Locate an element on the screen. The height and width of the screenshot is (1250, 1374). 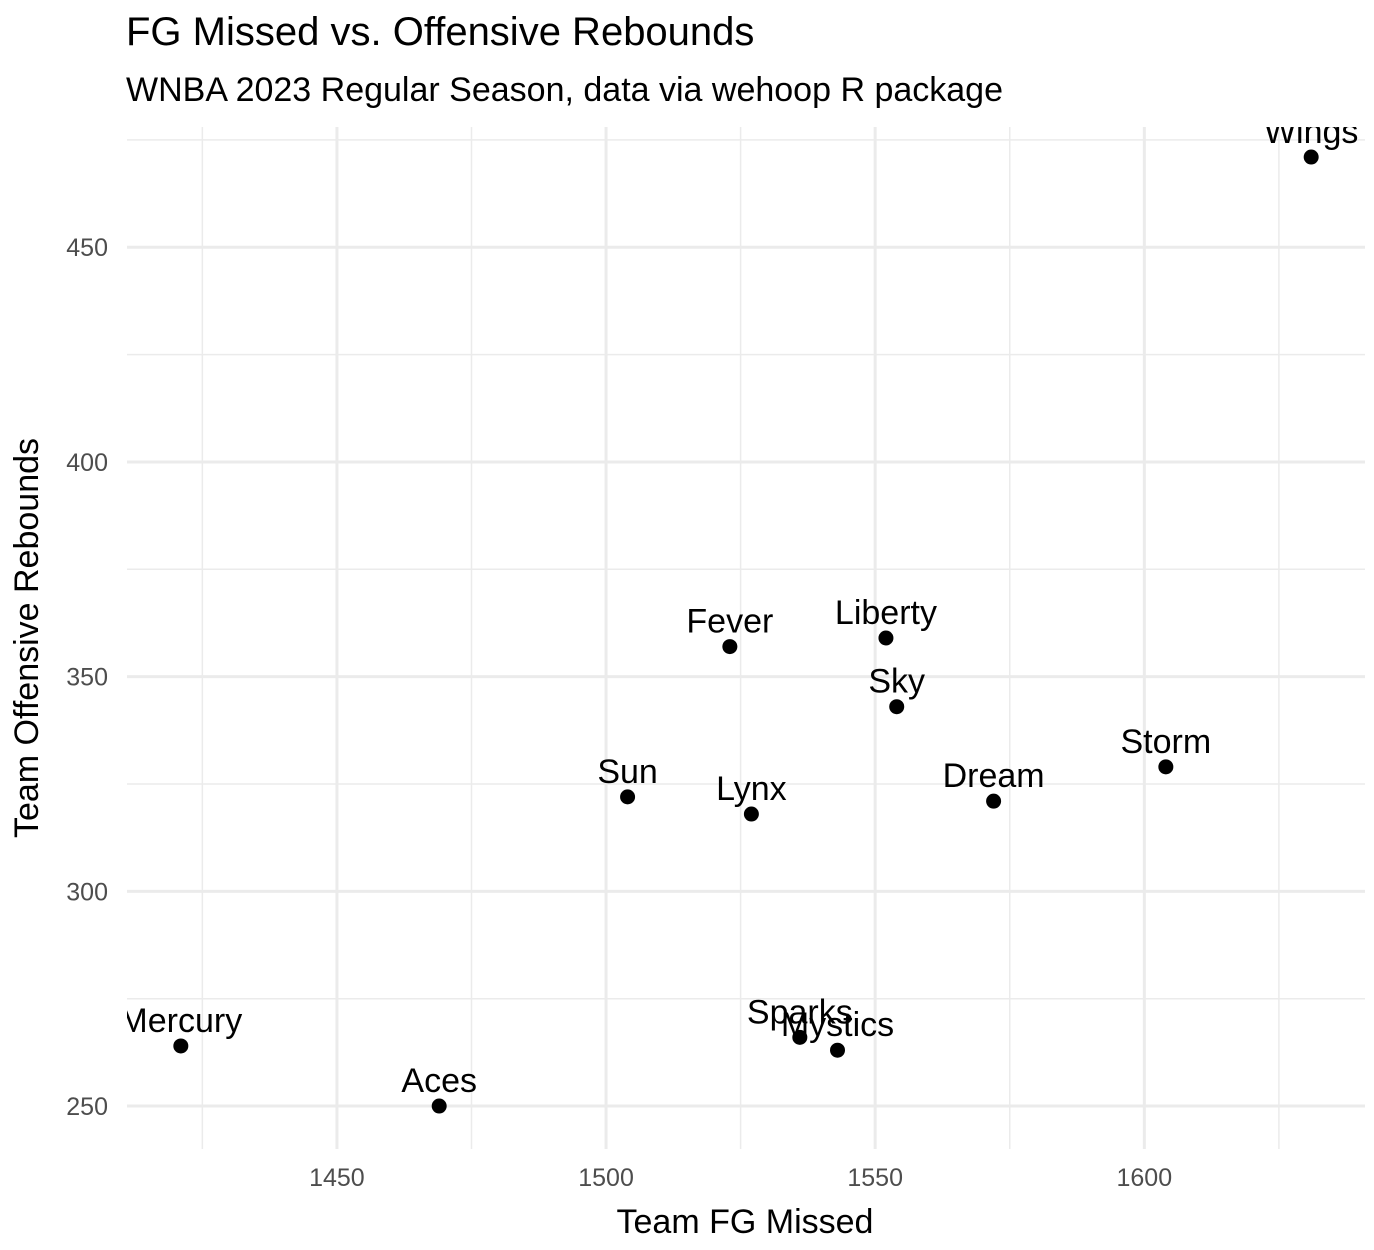
y-tick-label: 250 is located at coordinates (87, 1107).